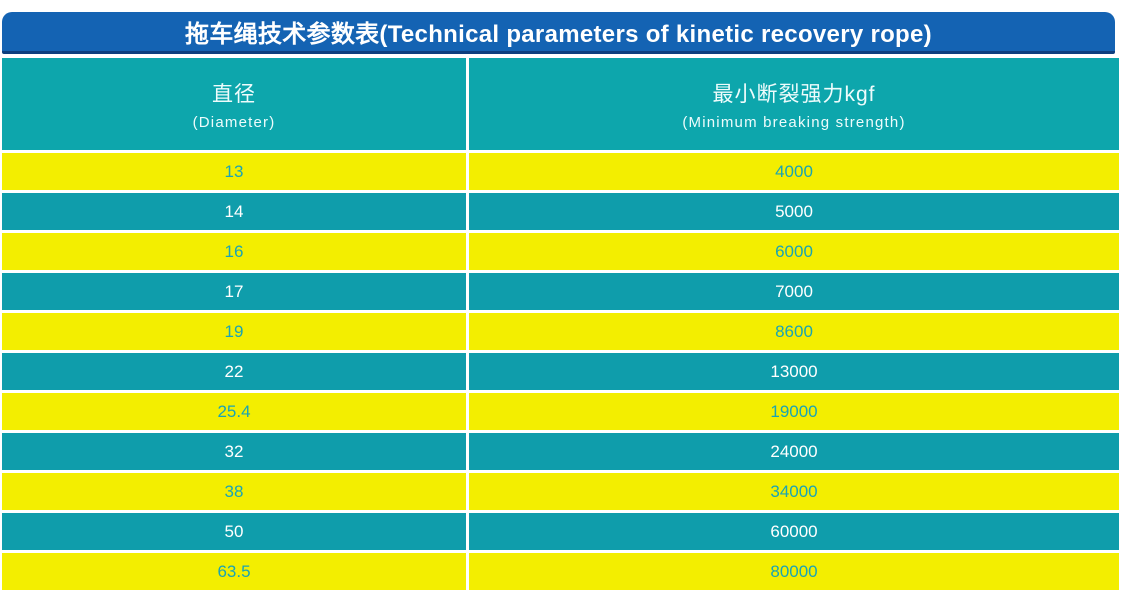  I want to click on diameter-cell: 38, so click(234, 491).